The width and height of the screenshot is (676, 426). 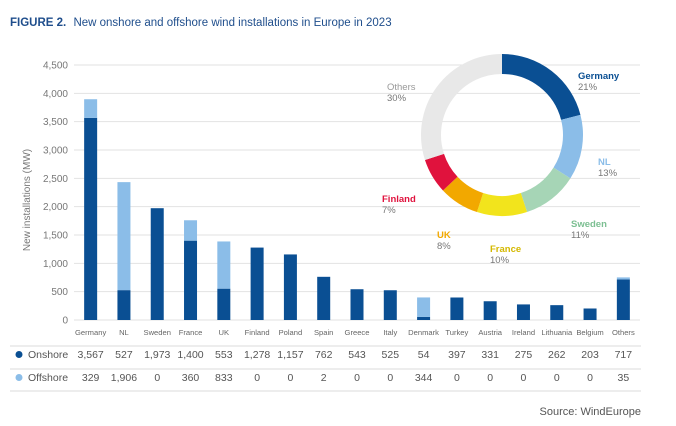 I want to click on x-tick-label: Spain, so click(x=323, y=332).